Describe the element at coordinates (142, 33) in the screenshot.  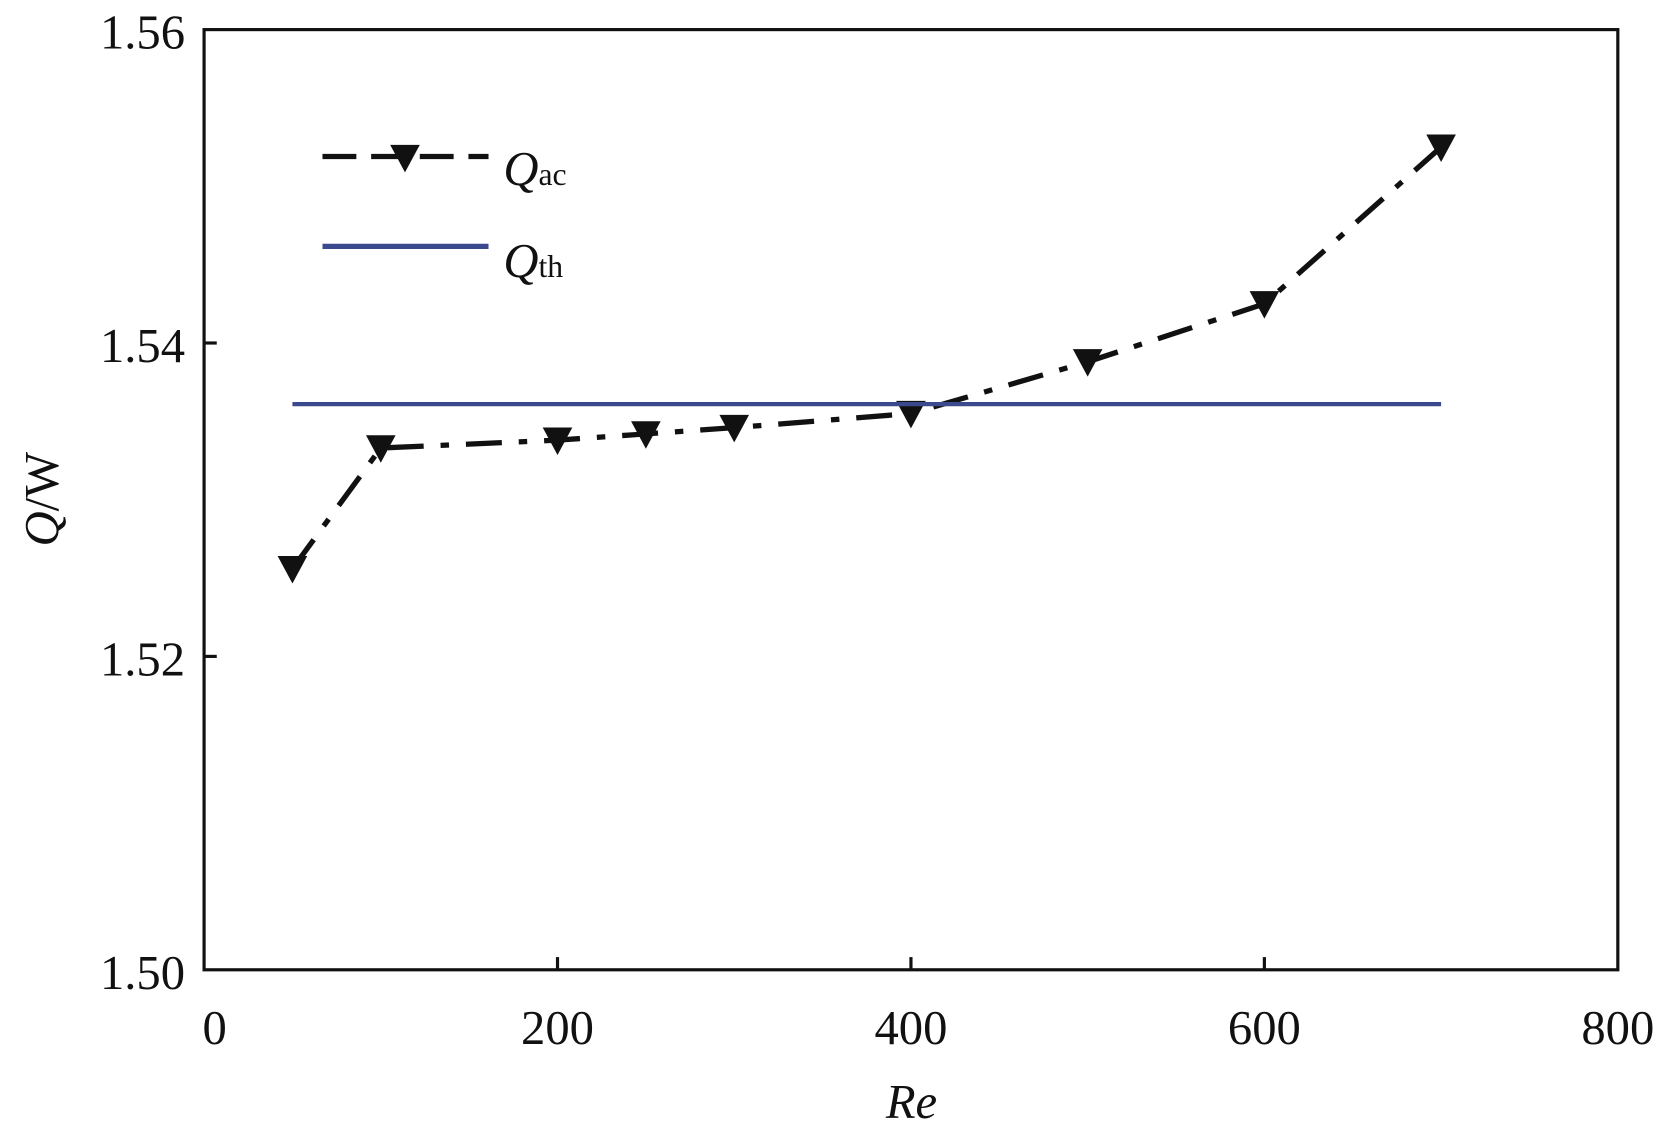
I see `y-tick-label: 1.56` at that location.